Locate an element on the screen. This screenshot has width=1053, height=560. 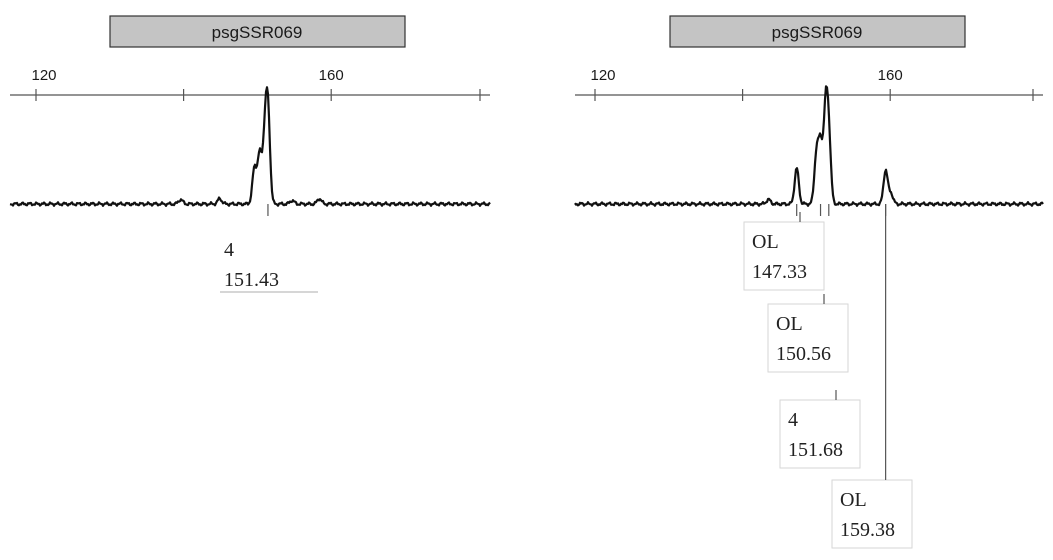
allele-calls: OL 147.33 OL 150.56 4 151.68 OL 159.38 is located at coordinates (828, 376).